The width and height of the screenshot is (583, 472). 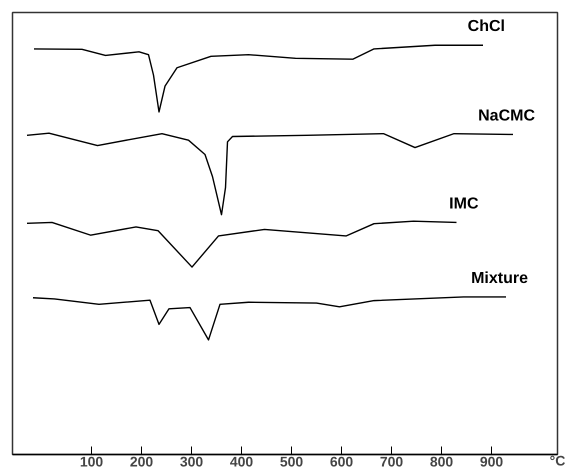 I want to click on x-tick-label: 700, so click(x=392, y=462).